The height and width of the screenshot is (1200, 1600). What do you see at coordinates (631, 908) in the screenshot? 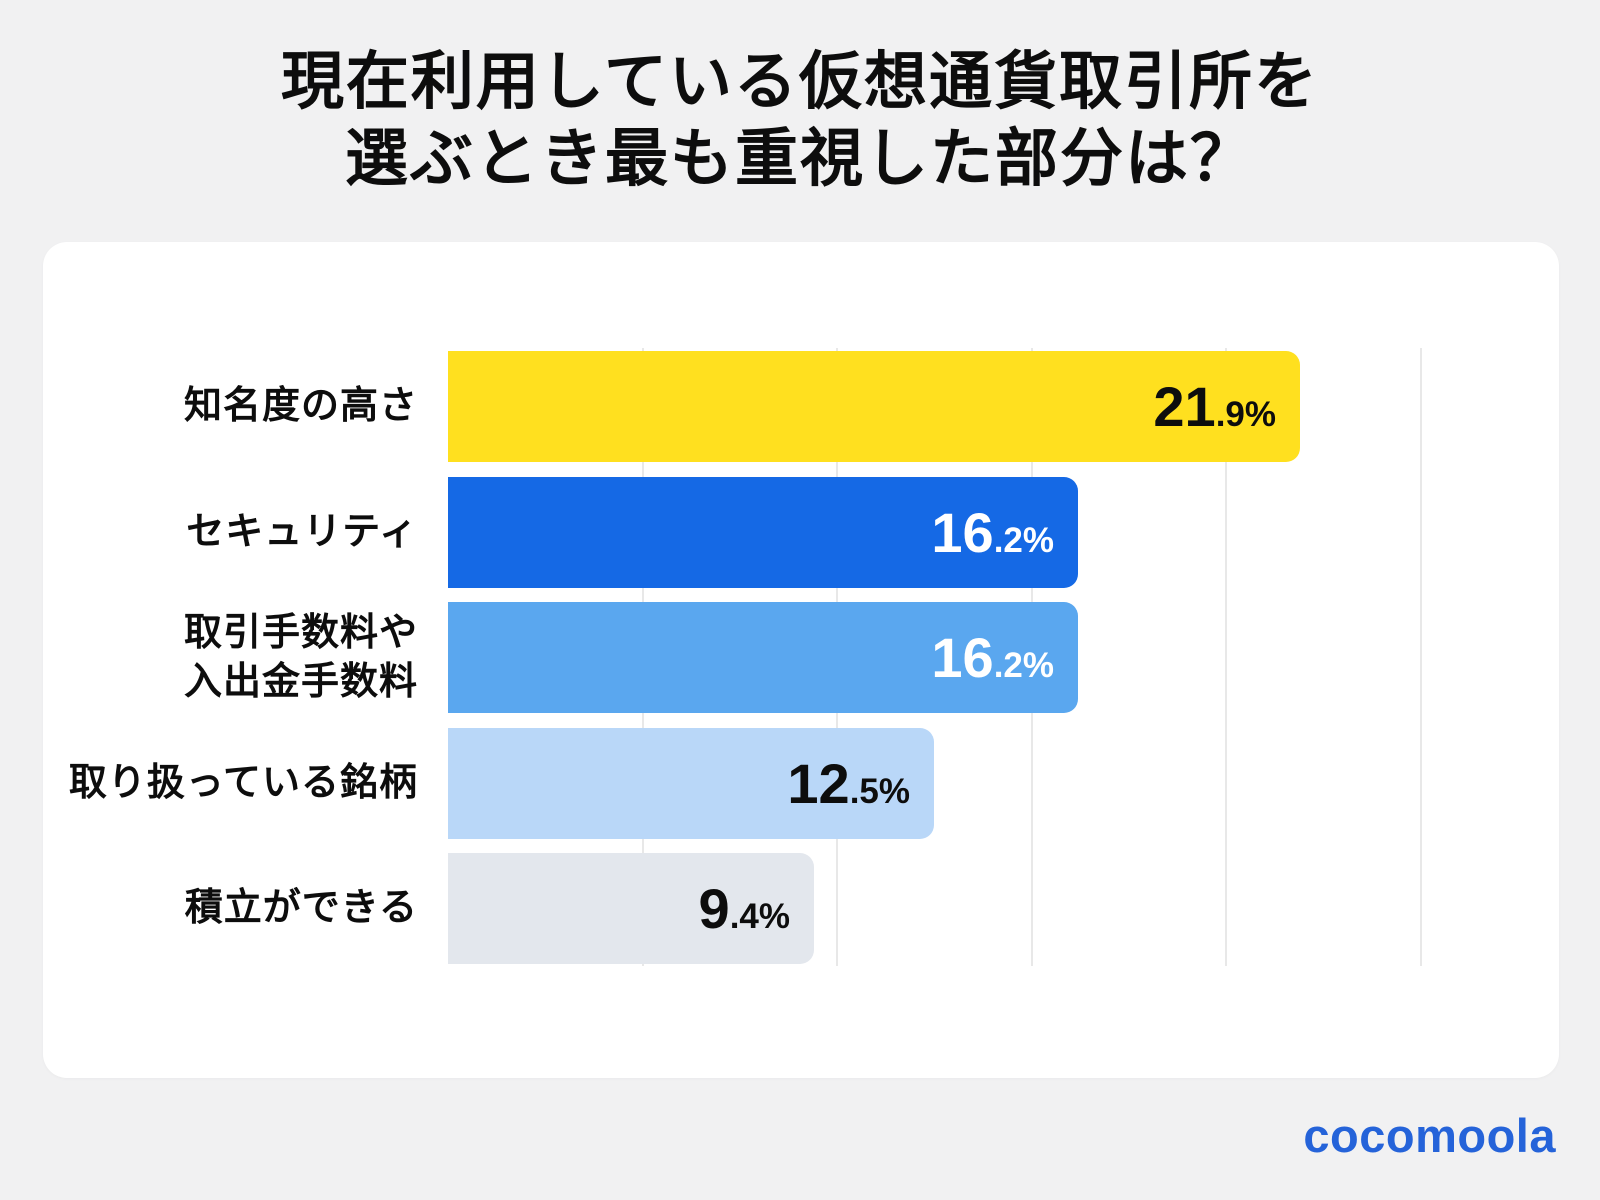
I see `bar-5: 9.4%` at bounding box center [631, 908].